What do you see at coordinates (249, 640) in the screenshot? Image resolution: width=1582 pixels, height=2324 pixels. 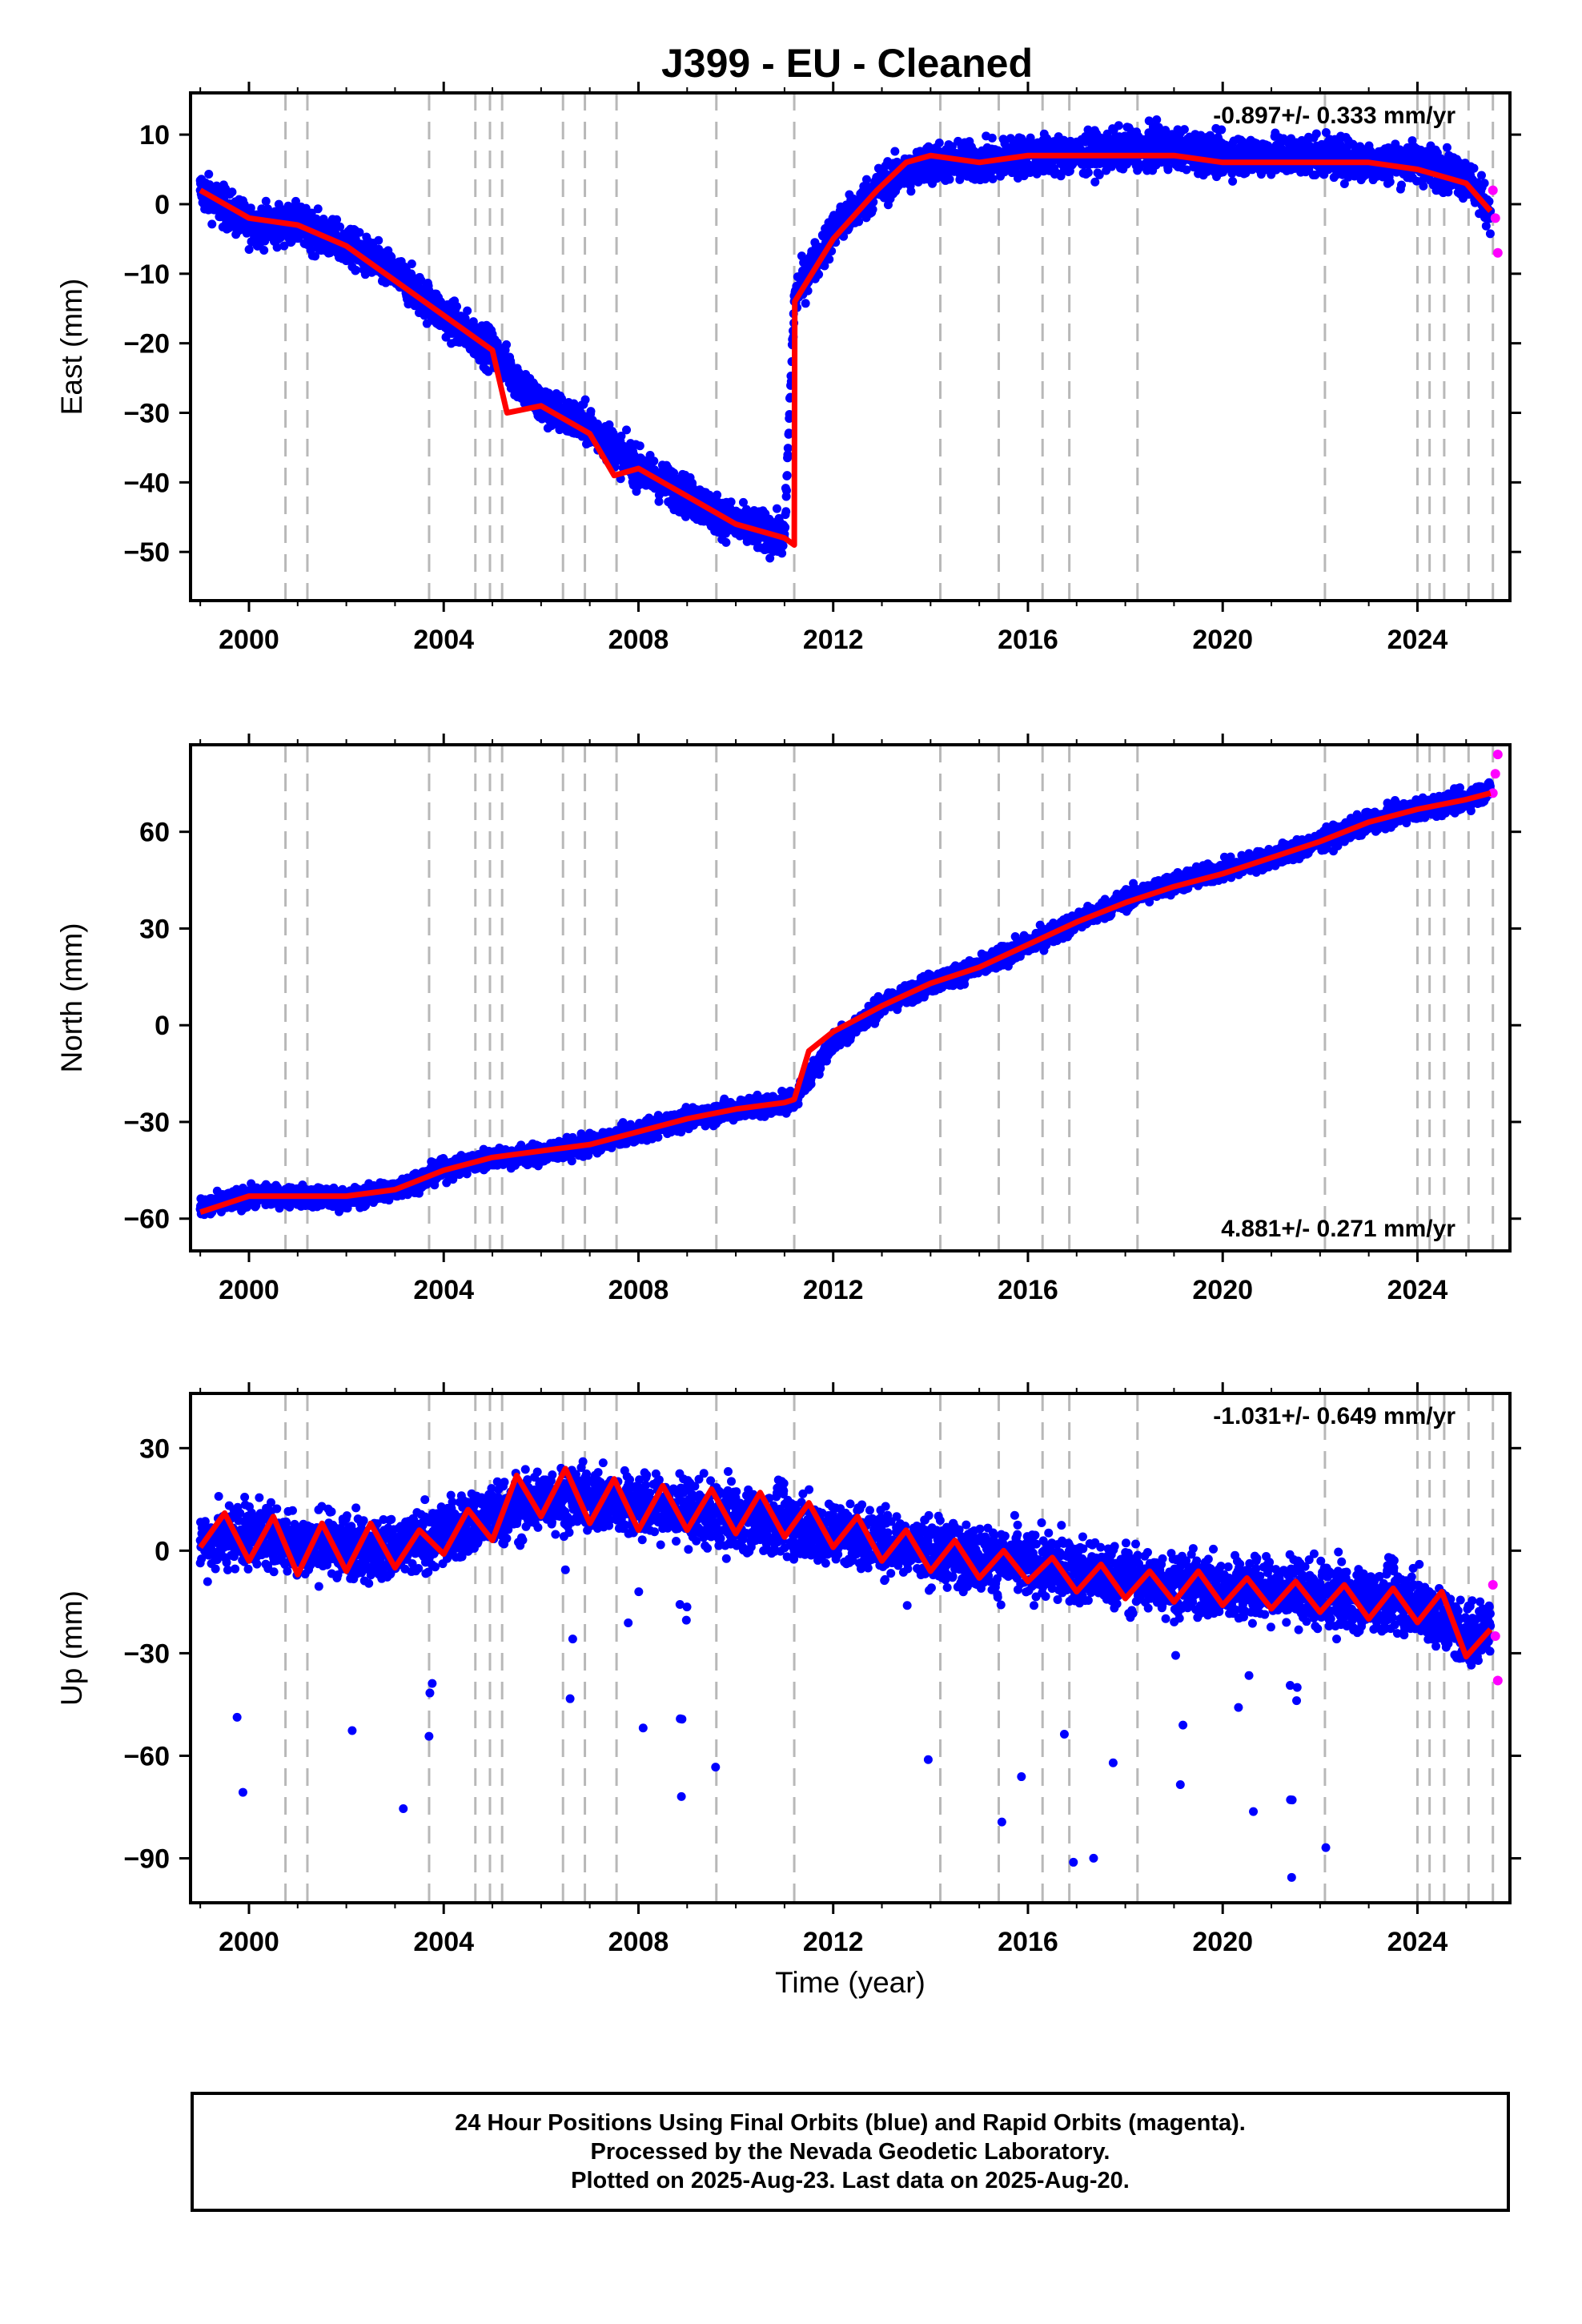 I see `x-tick-label: 2000` at bounding box center [249, 640].